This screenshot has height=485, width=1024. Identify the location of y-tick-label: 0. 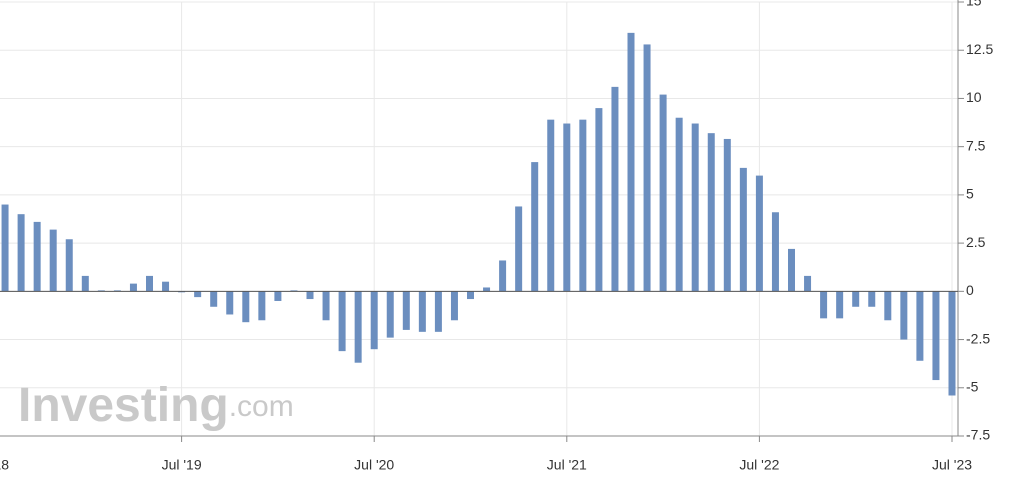
(970, 290).